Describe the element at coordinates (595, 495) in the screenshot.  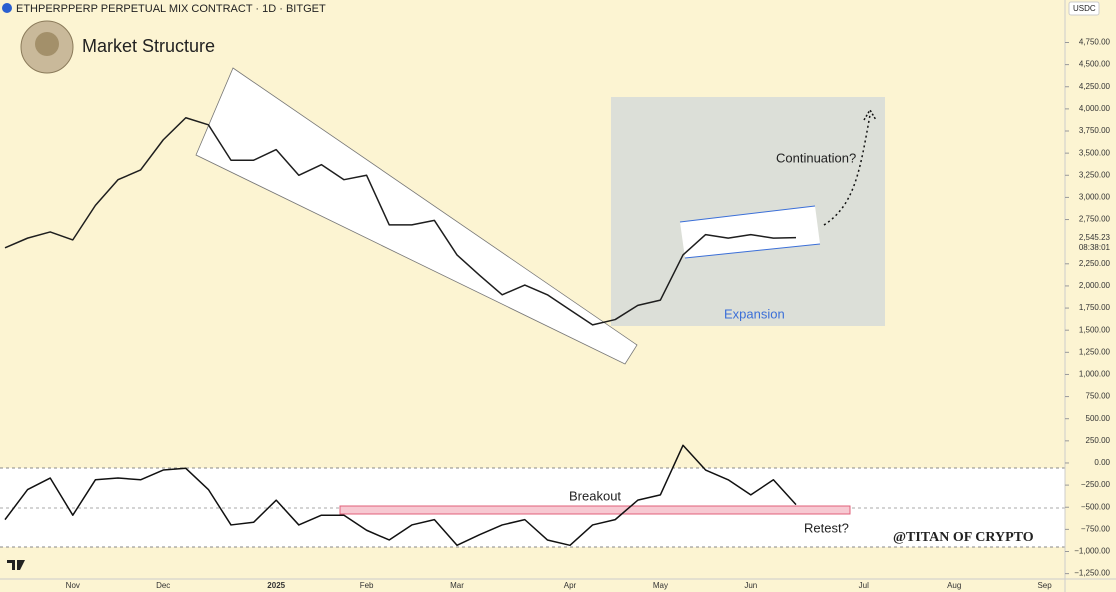
I see `annotation: Breakout` at that location.